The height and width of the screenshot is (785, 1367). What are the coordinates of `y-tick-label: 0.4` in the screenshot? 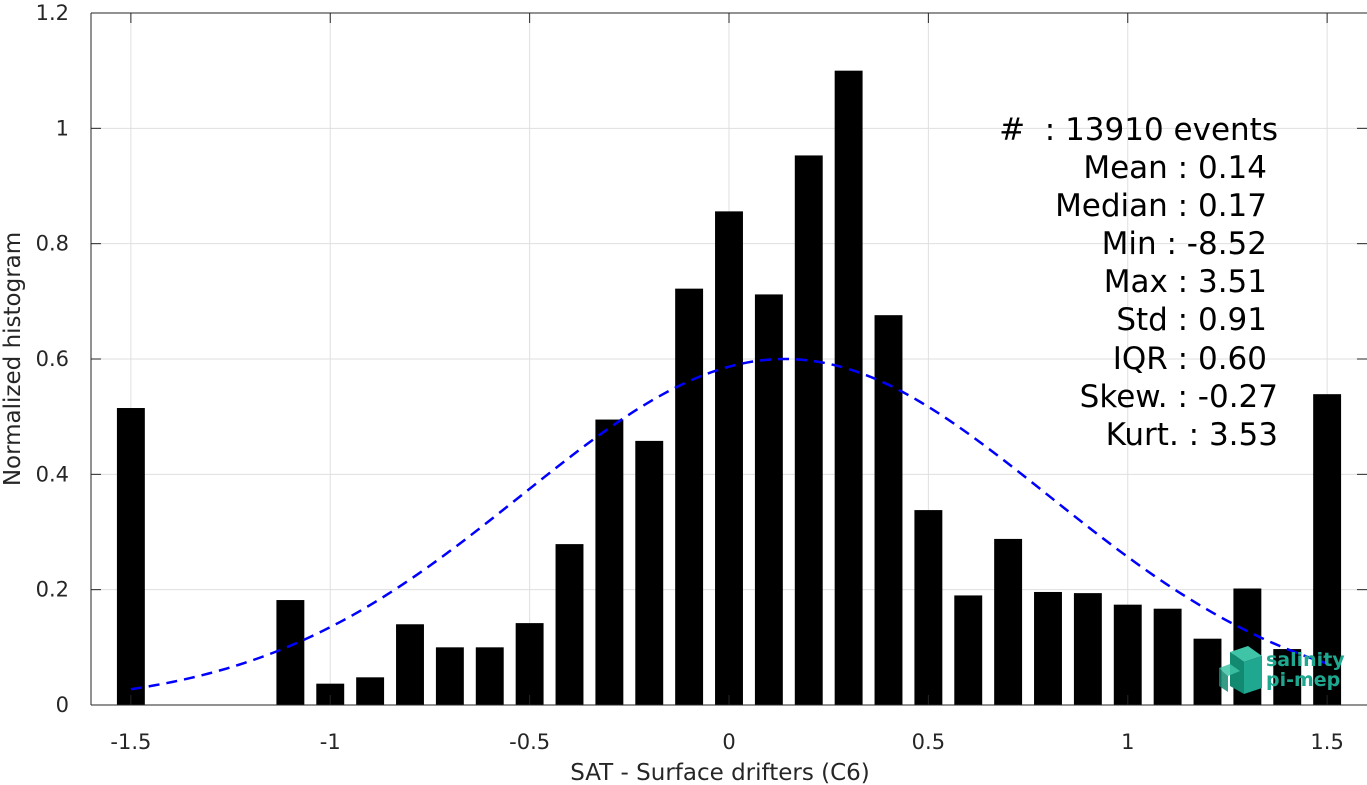 It's located at (52, 474).